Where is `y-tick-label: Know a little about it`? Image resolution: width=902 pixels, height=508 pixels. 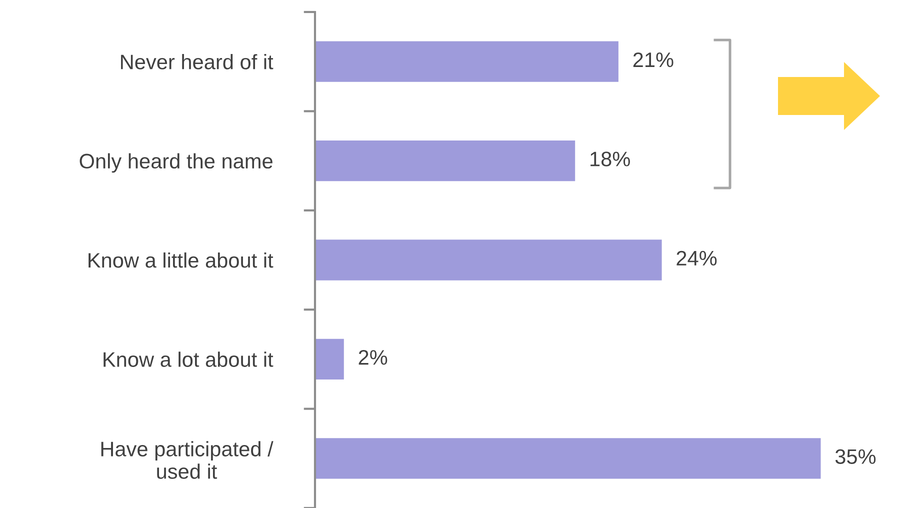
y-tick-label: Know a little about it is located at coordinates (181, 260).